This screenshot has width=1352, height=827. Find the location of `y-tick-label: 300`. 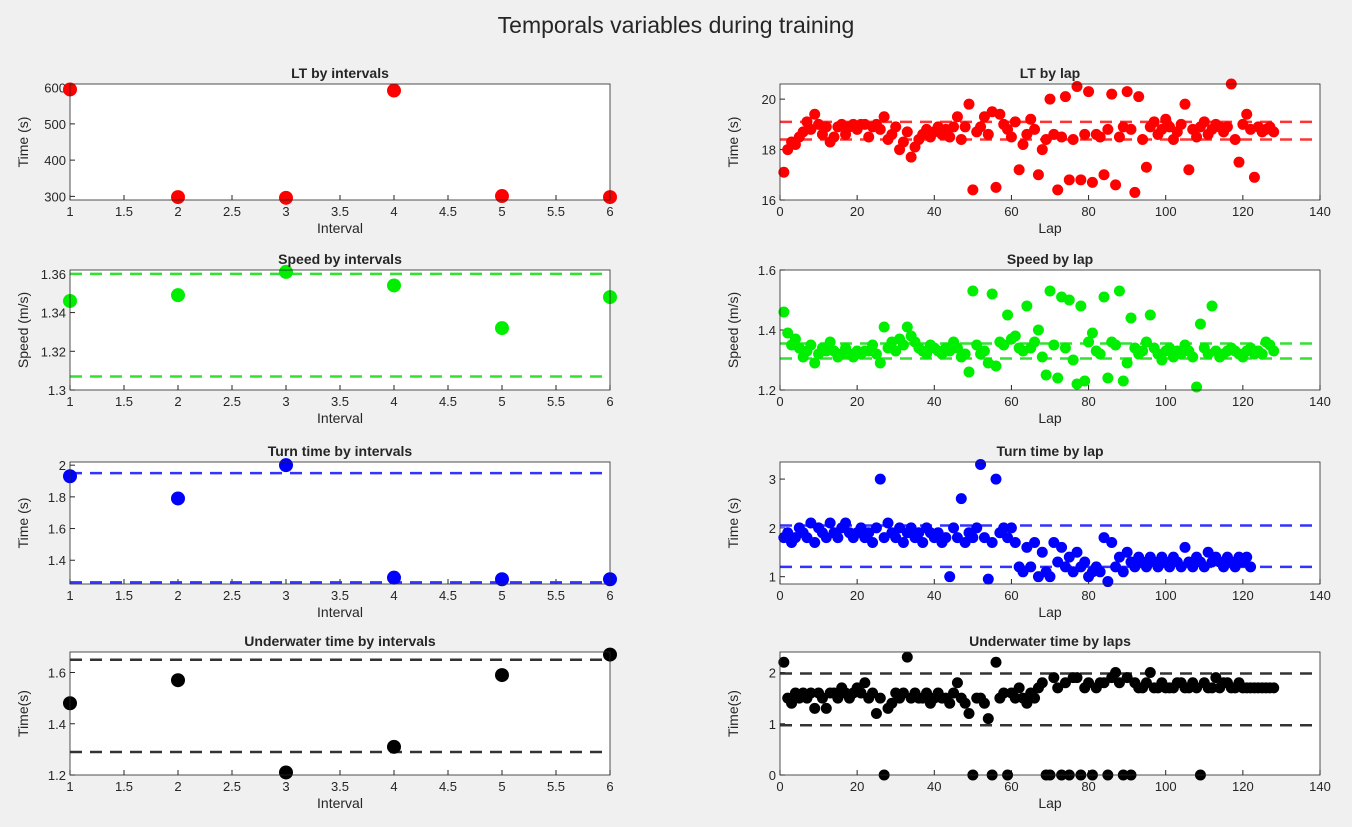

y-tick-label: 300 is located at coordinates (55, 196).